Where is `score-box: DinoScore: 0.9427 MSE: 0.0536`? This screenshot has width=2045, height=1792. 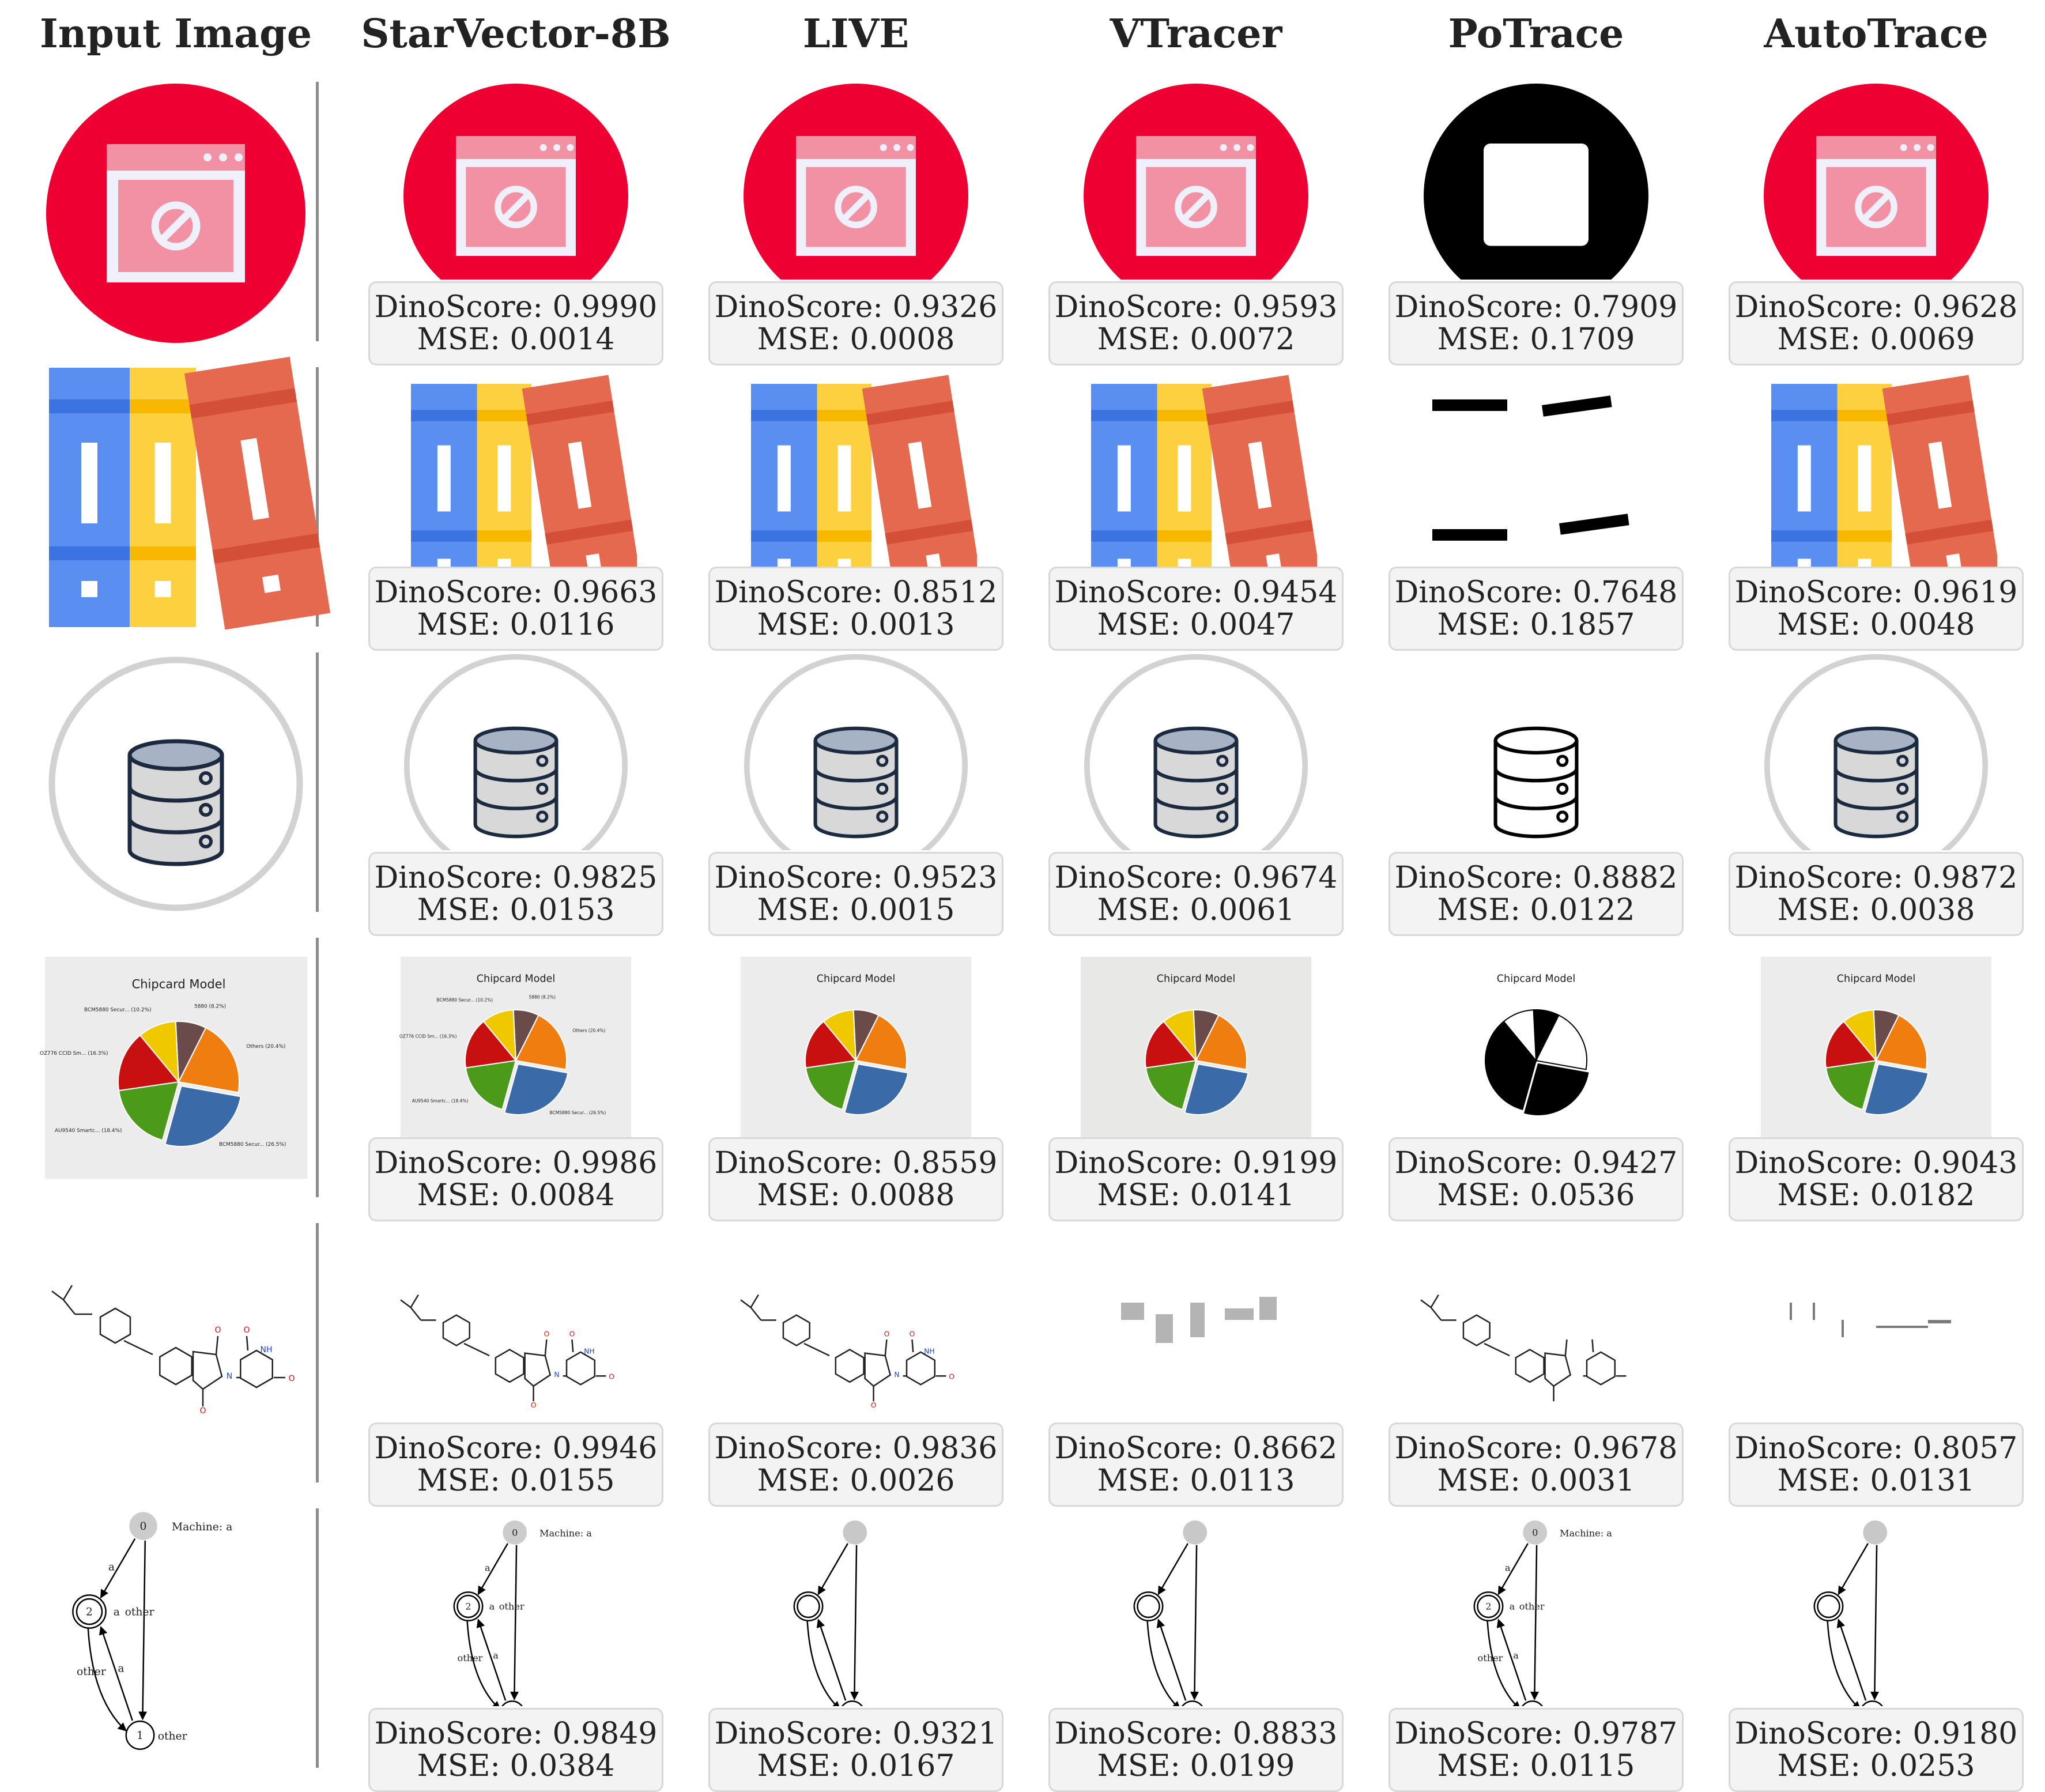
score-box: DinoScore: 0.9427 MSE: 0.0536 is located at coordinates (1536, 1179).